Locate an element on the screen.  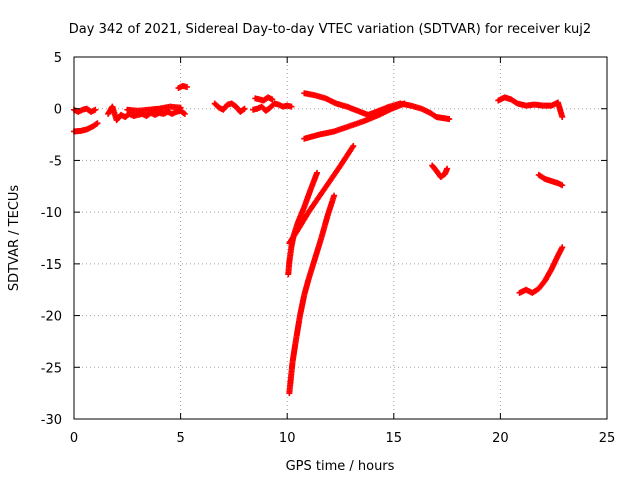
series-steep-c is located at coordinates (312, 294).